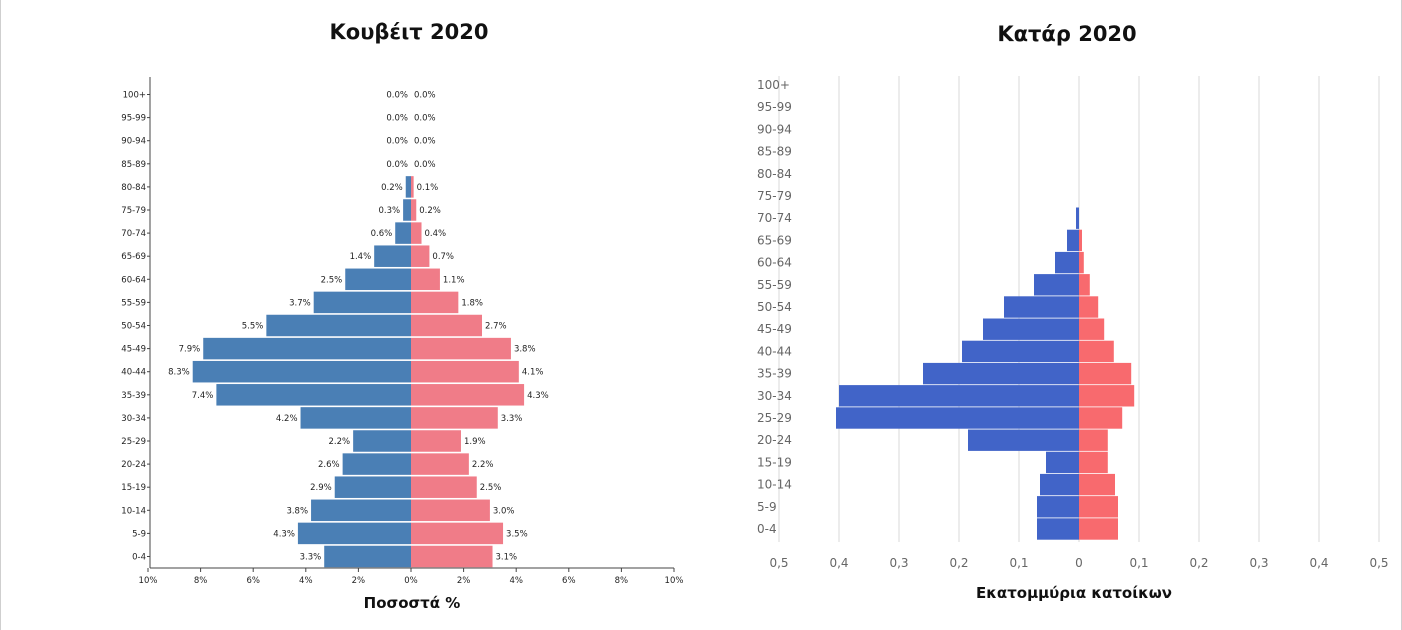  Describe the element at coordinates (332, 280) in the screenshot. I see `kuwait-male-label-60-64: 2.5%` at that location.